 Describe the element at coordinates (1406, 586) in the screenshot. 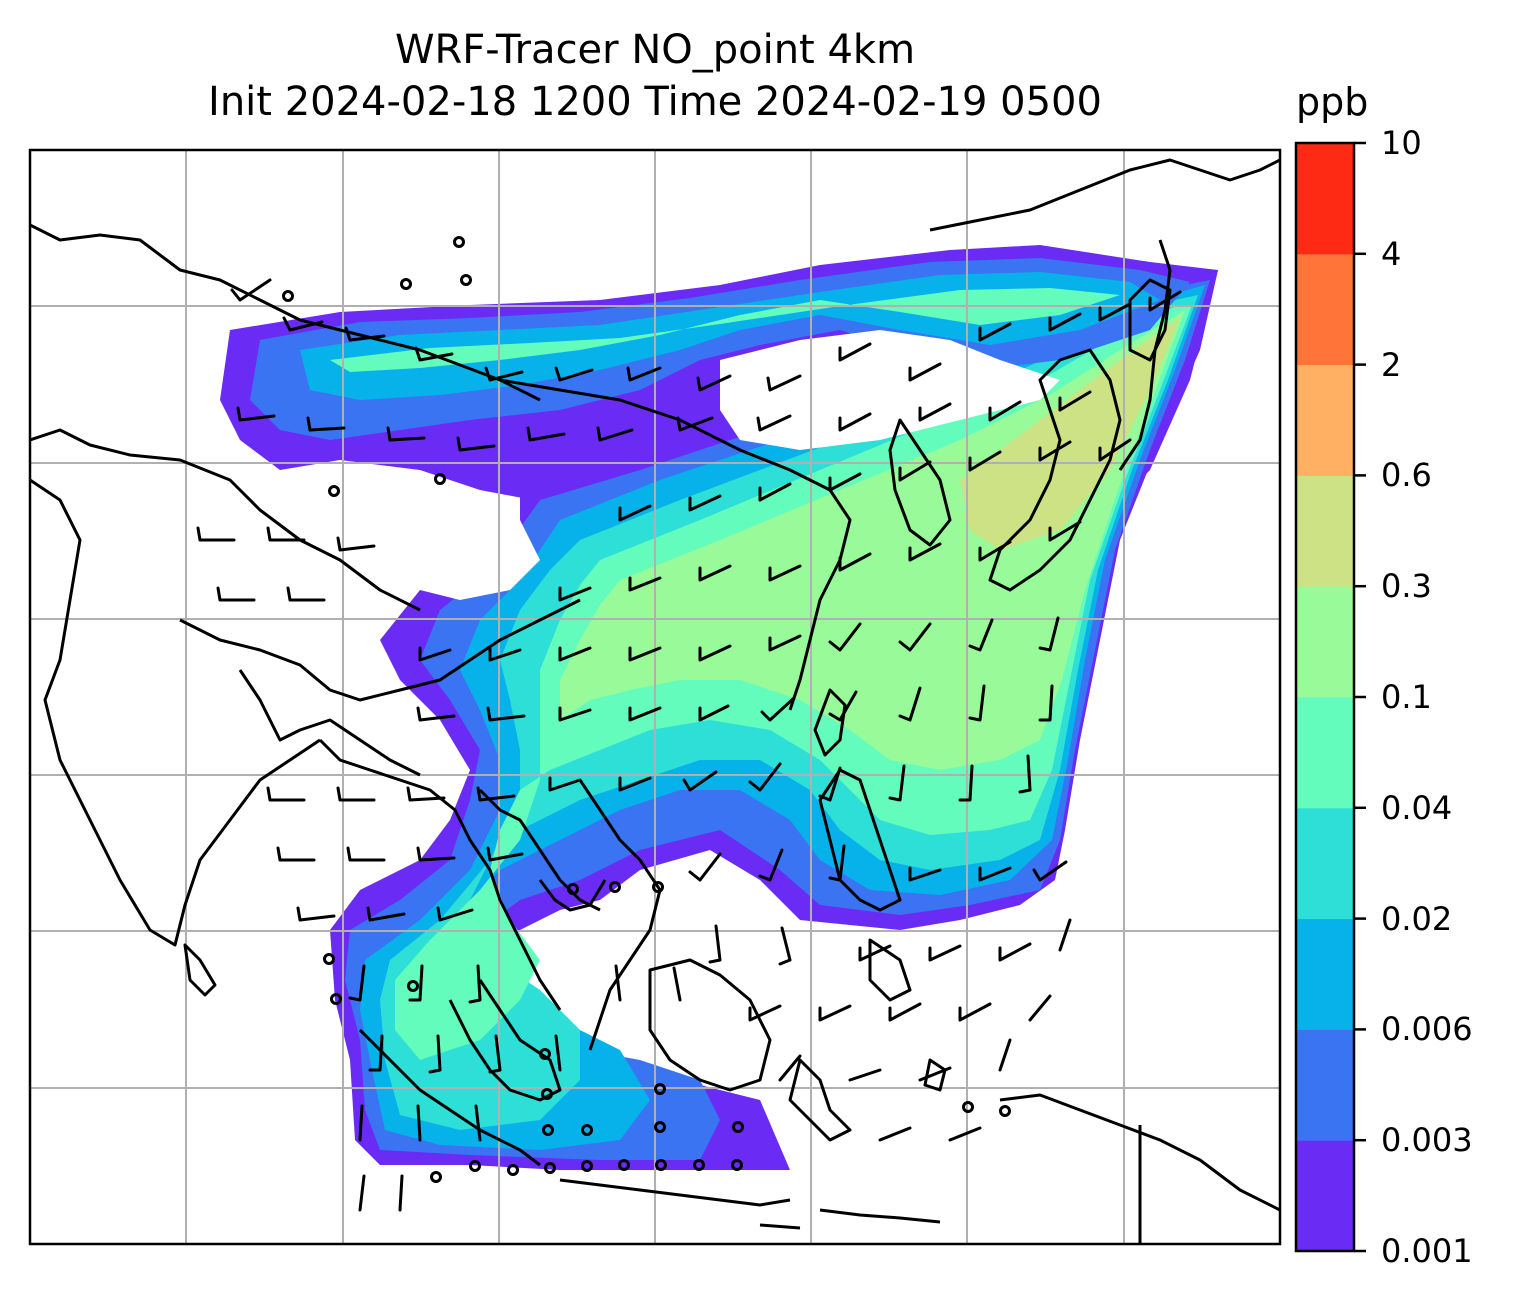

I see `colorbar-tick-label: 0.3` at that location.